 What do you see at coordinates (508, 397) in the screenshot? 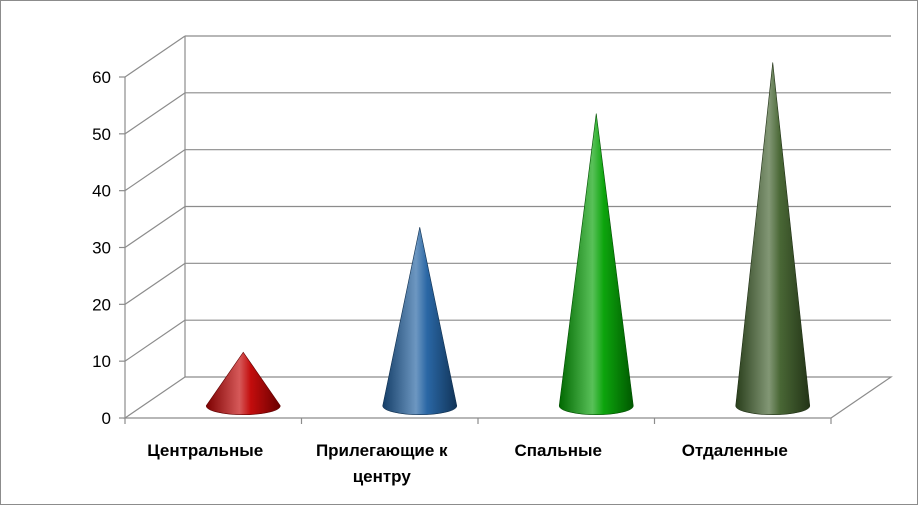
I see `chart-floor` at bounding box center [508, 397].